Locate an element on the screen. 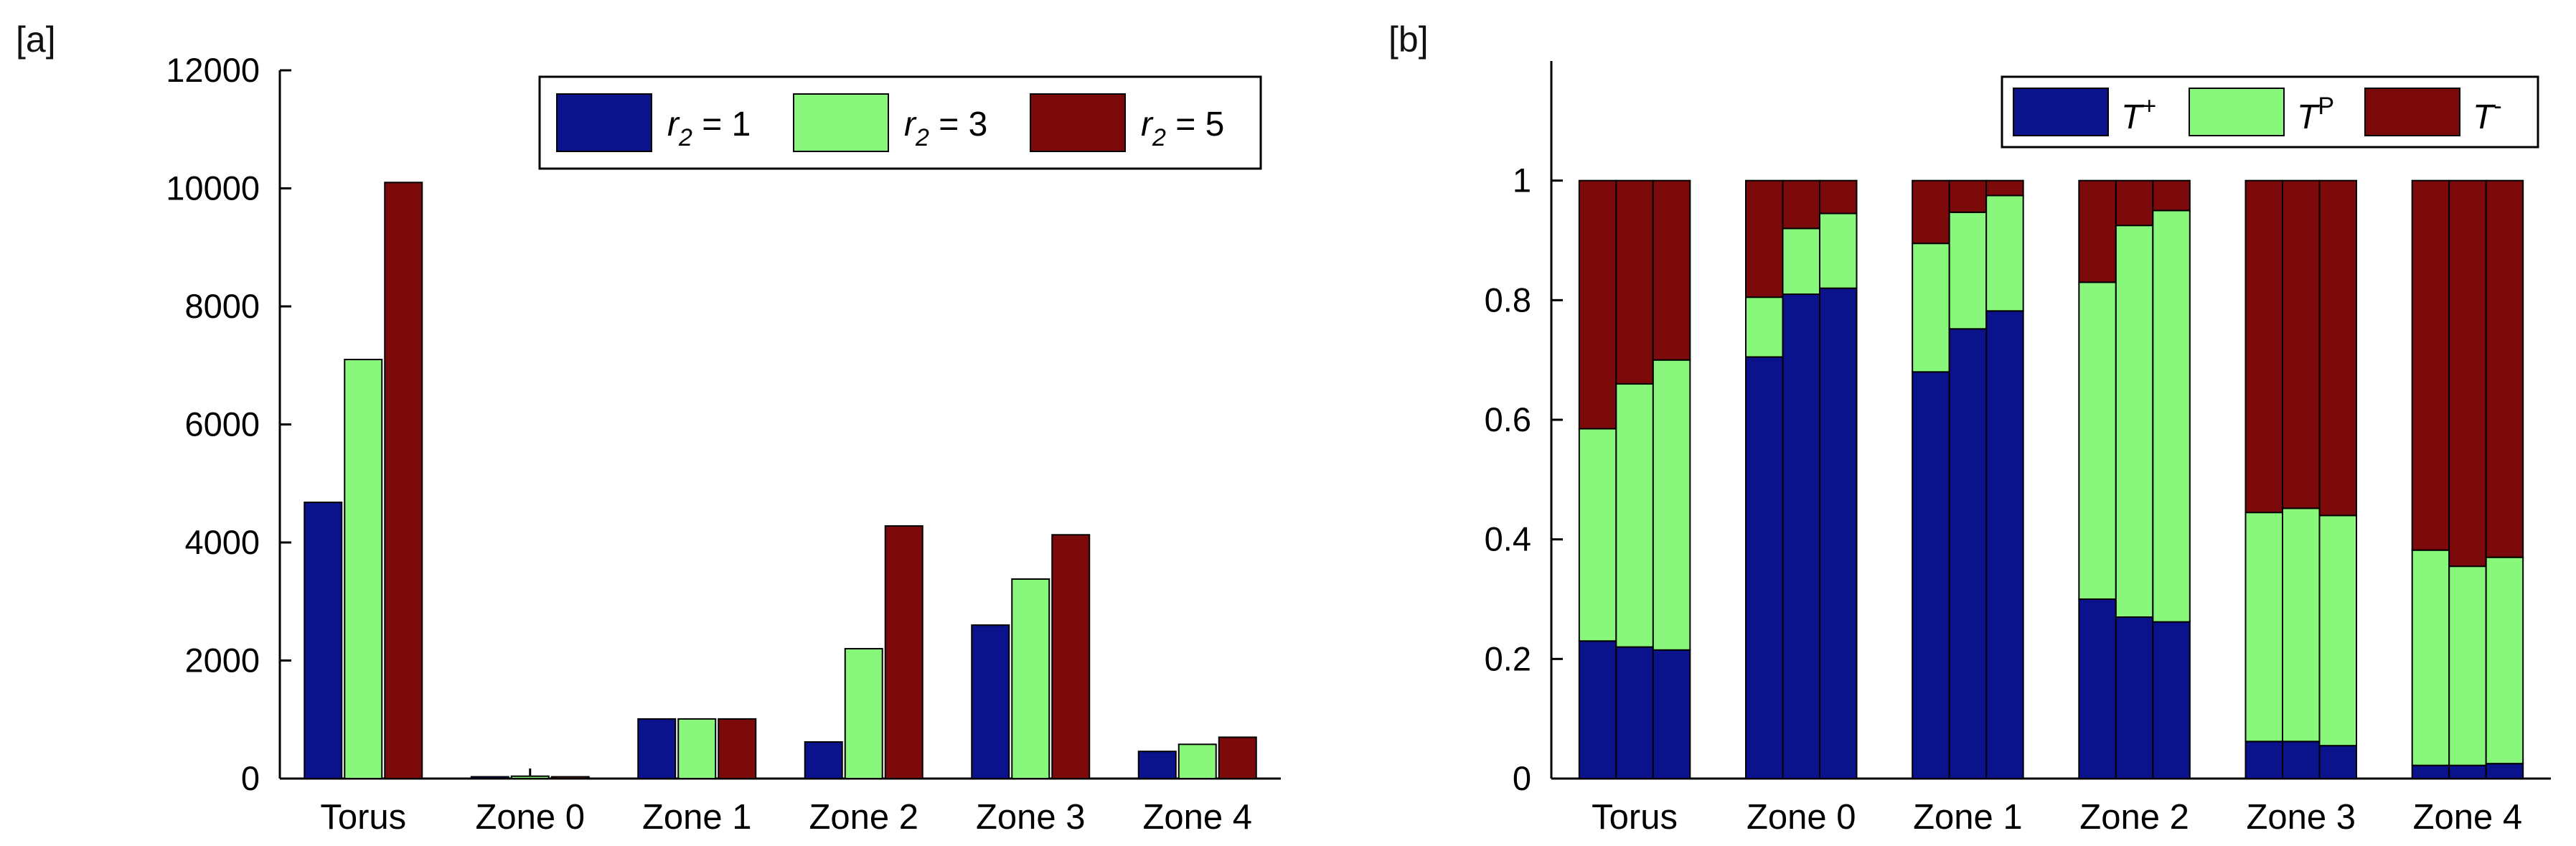  category-label-b: Zone 4 is located at coordinates (2468, 817).